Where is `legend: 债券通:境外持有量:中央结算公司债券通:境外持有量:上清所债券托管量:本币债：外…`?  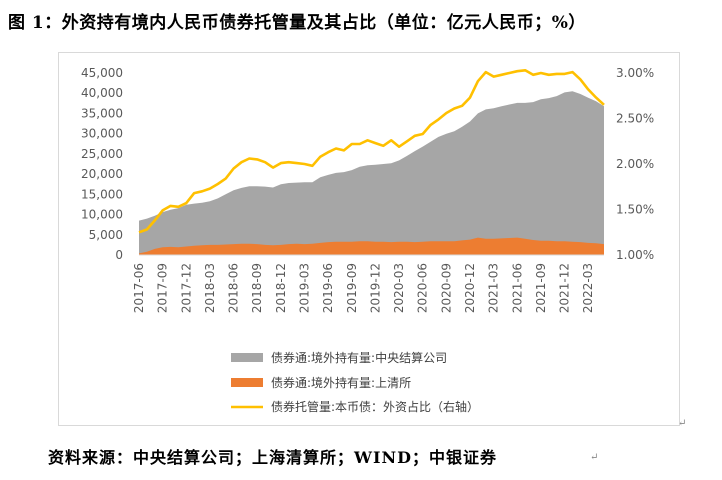 legend: 债券通:境外持有量:中央结算公司债券通:境外持有量:上清所债券托管量:本币债：外… is located at coordinates (355, 382).